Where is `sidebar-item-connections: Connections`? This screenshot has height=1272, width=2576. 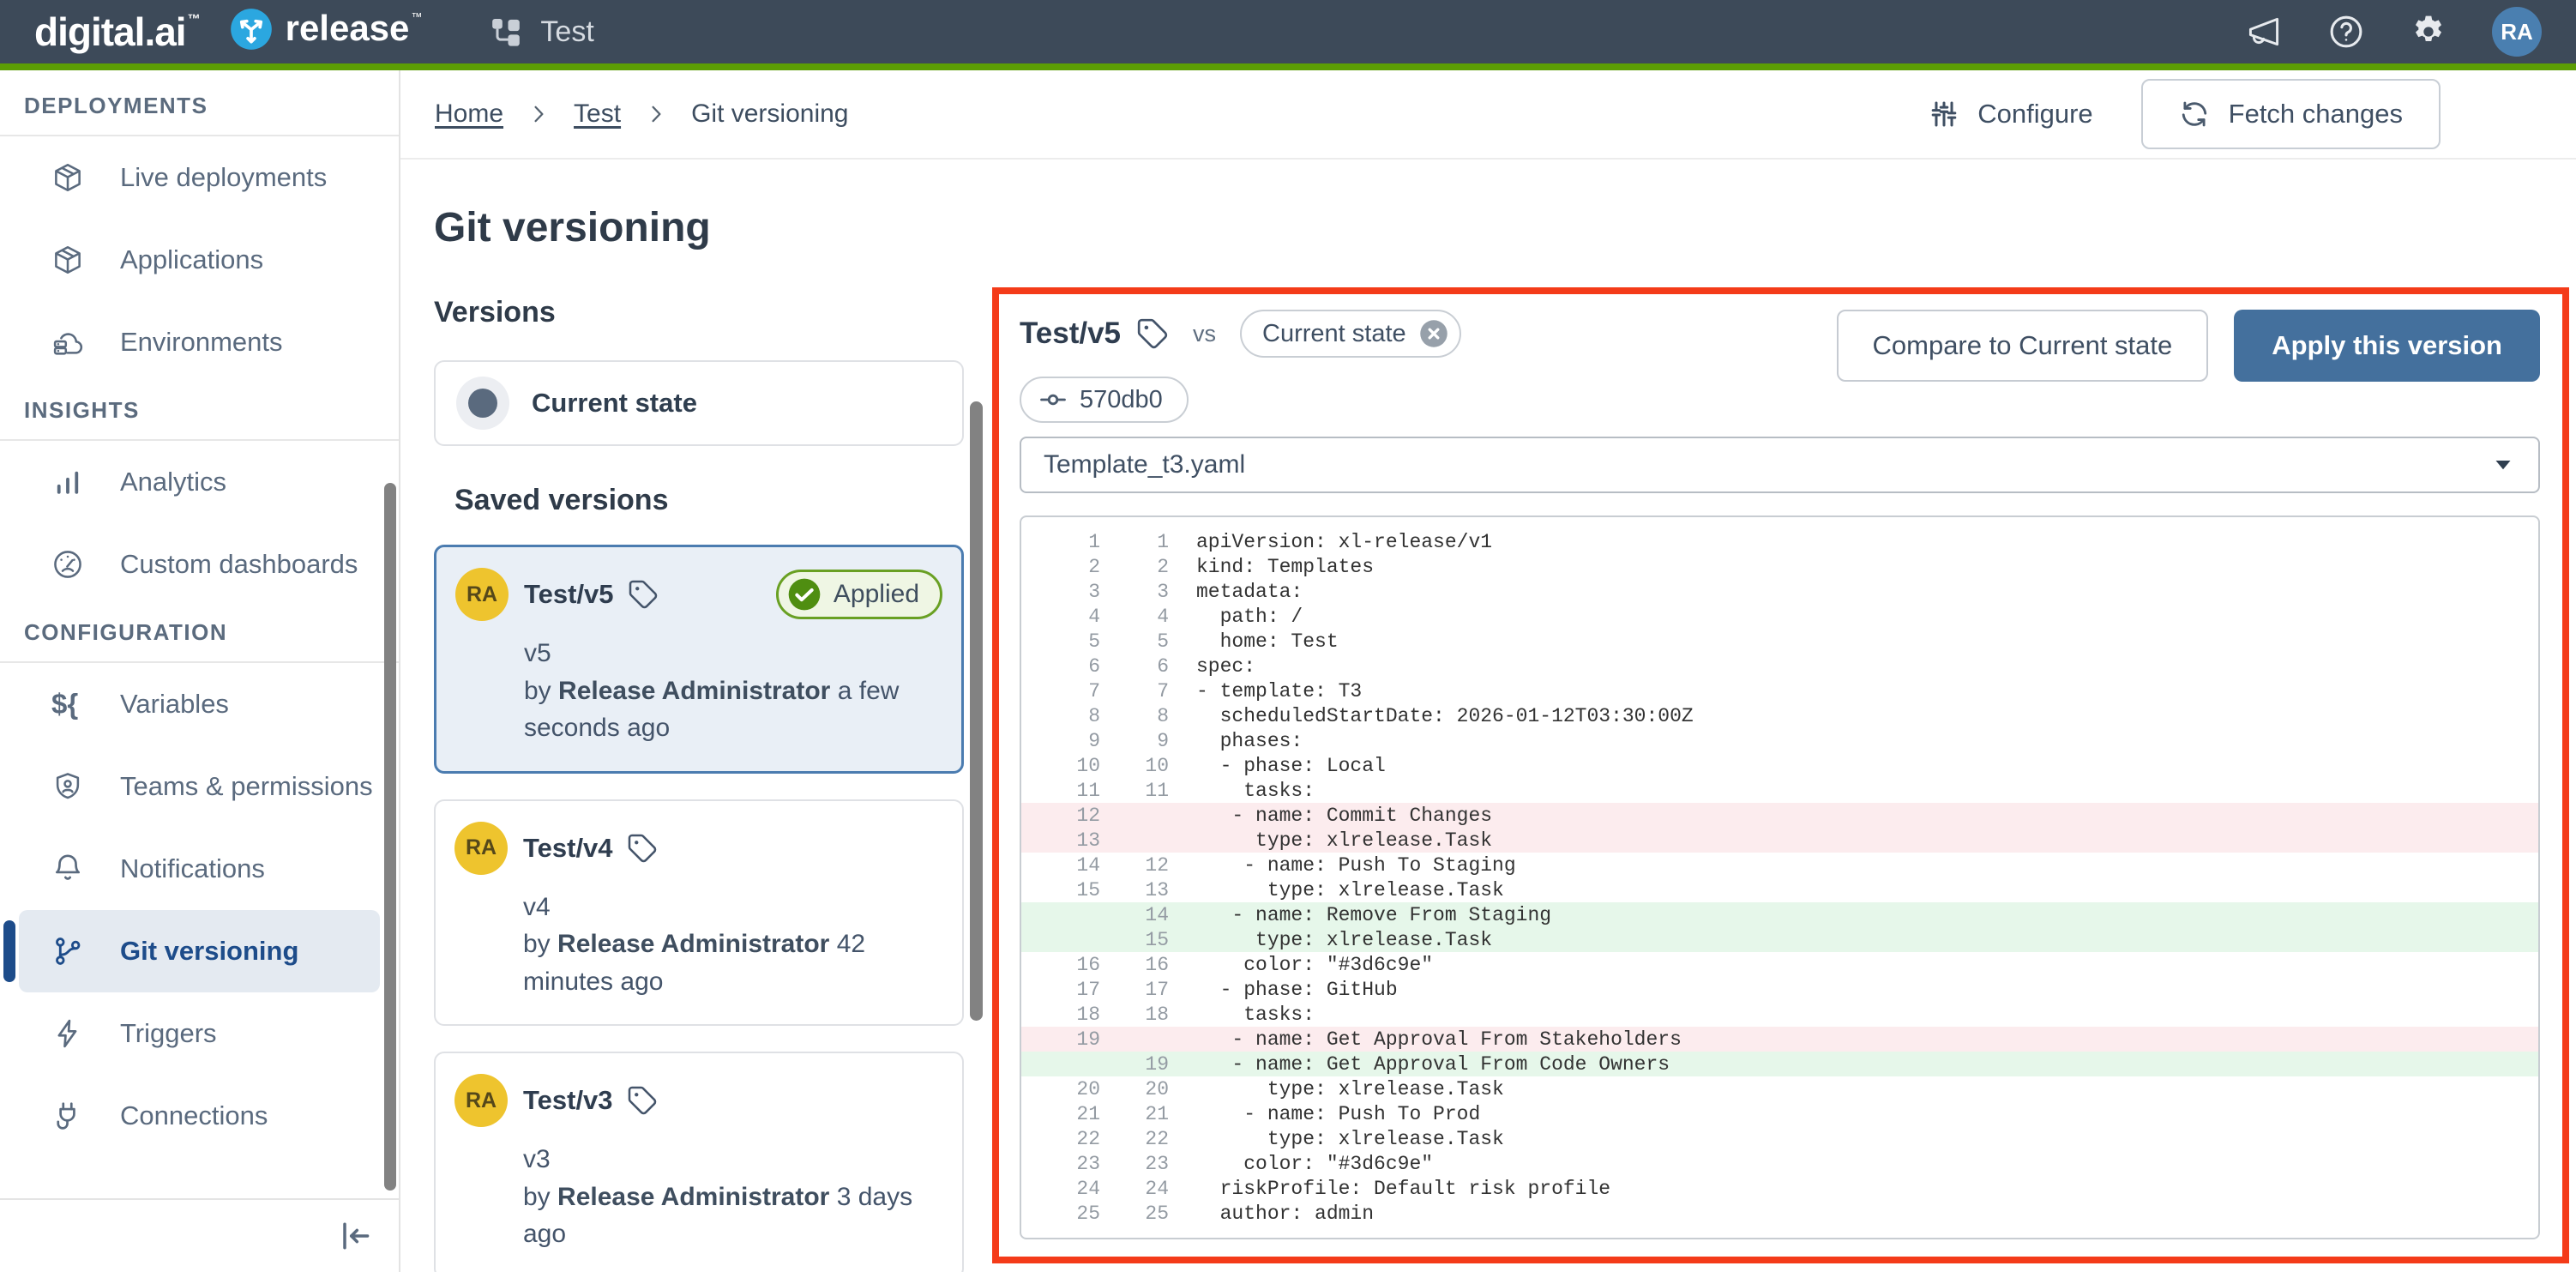 sidebar-item-connections: Connections is located at coordinates (199, 1116).